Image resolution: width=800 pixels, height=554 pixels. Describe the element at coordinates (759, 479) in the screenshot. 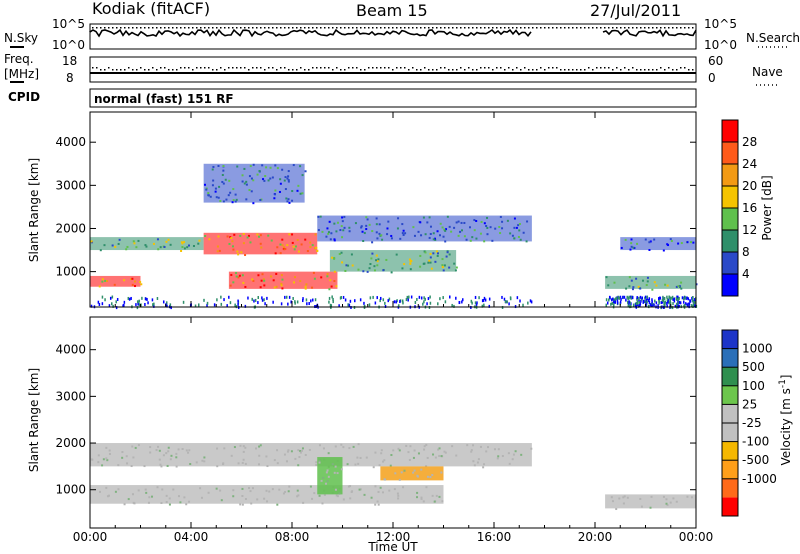

I see `velocity-colorbar-tick-label: -1000` at that location.